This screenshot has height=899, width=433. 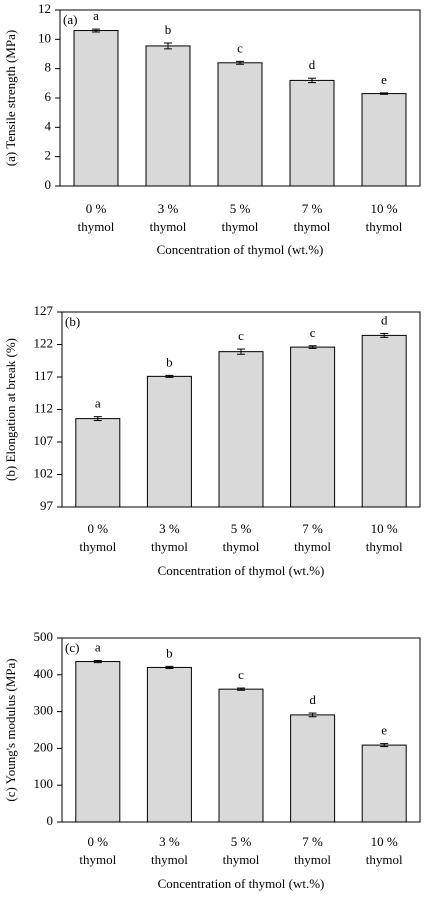 What do you see at coordinates (44, 342) in the screenshot?
I see `y-tick-label: 122` at bounding box center [44, 342].